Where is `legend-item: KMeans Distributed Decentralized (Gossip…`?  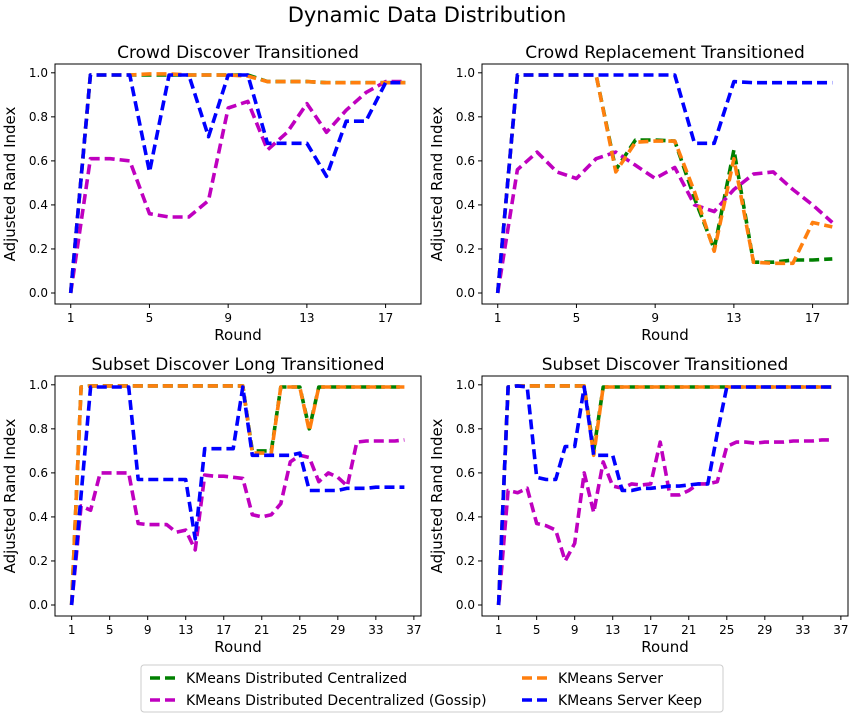 legend-item: KMeans Distributed Decentralized (Gossip… is located at coordinates (318, 701).